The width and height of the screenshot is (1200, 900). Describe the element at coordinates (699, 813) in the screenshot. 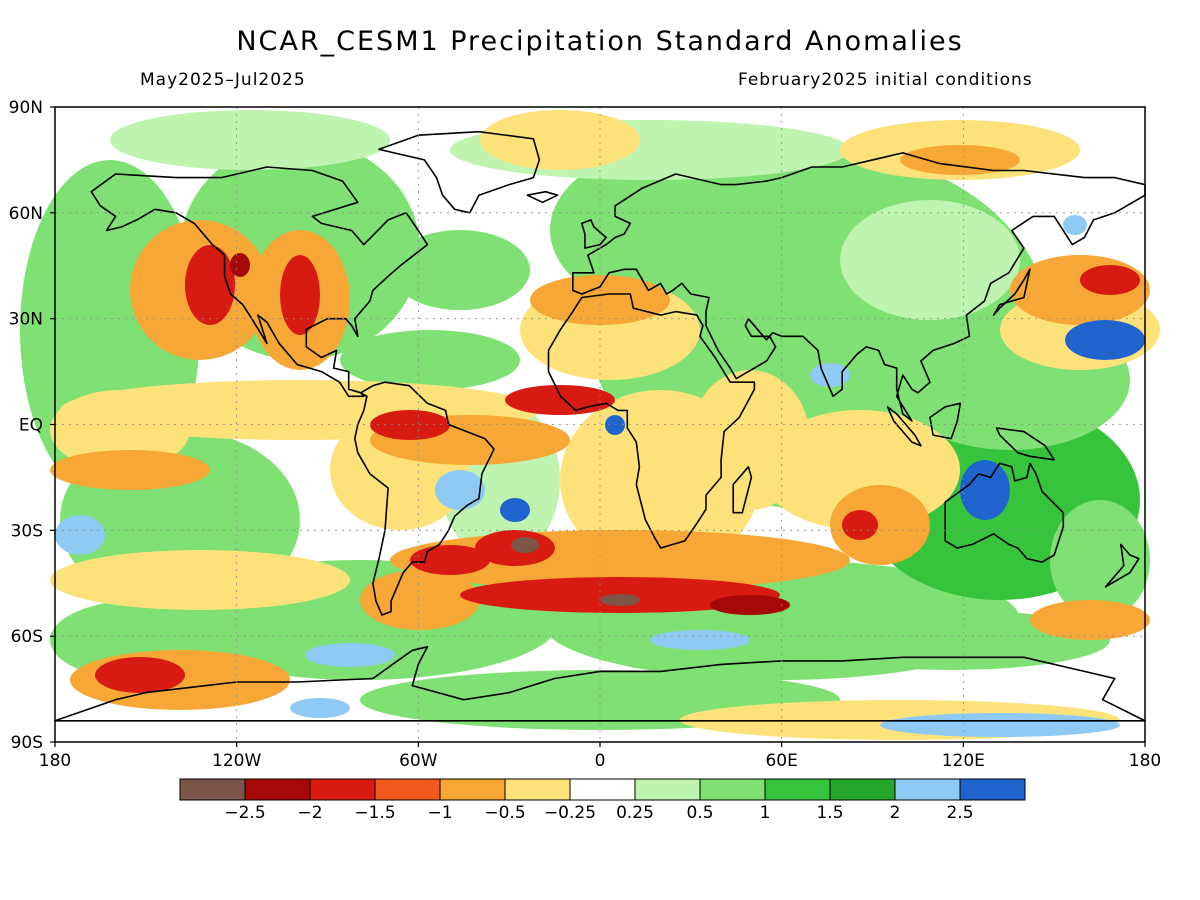

I see `colorbar-label: 0.5` at that location.